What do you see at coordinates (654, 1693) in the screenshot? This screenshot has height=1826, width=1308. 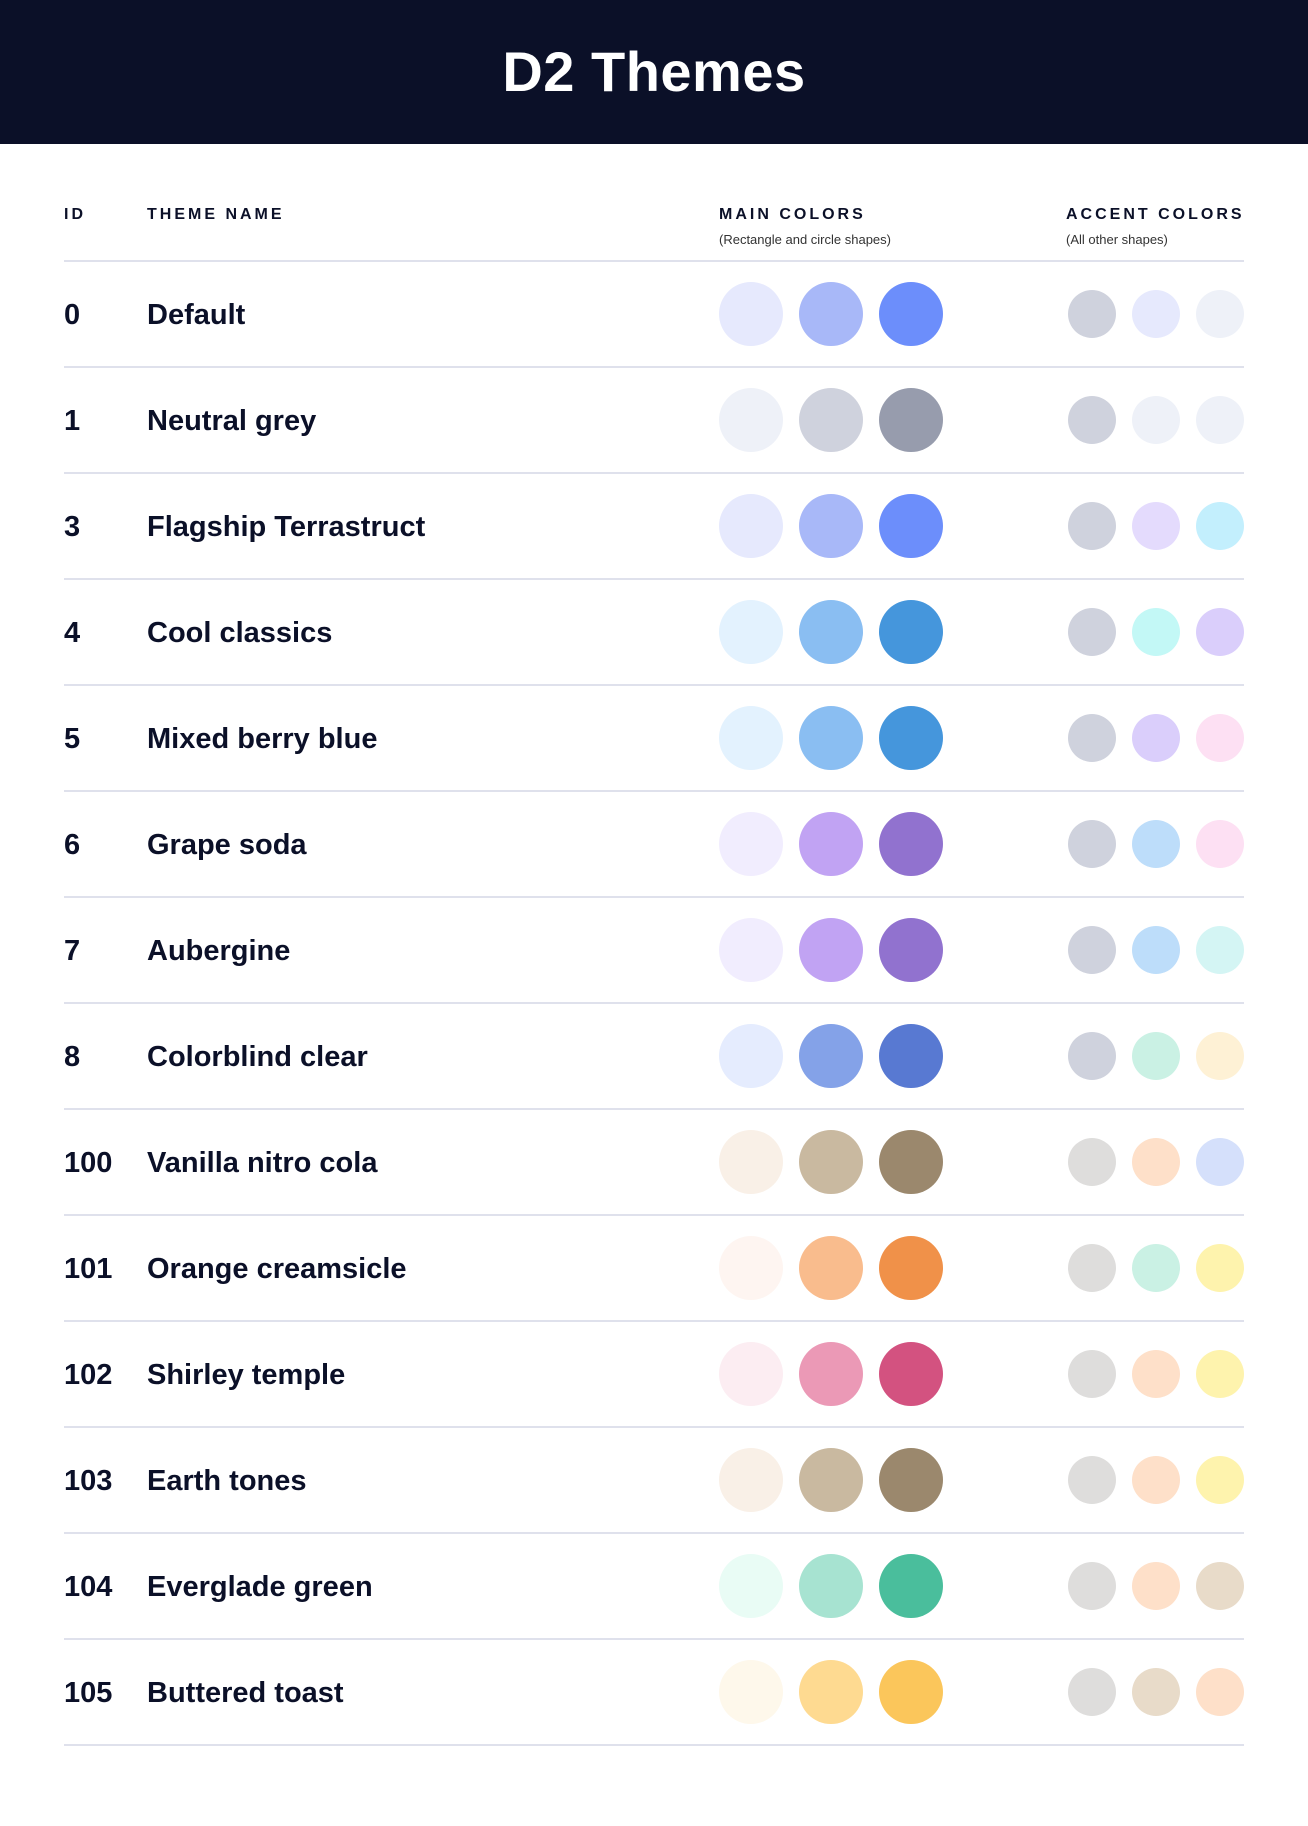 I see `table-row: 105 Buttered toast` at bounding box center [654, 1693].